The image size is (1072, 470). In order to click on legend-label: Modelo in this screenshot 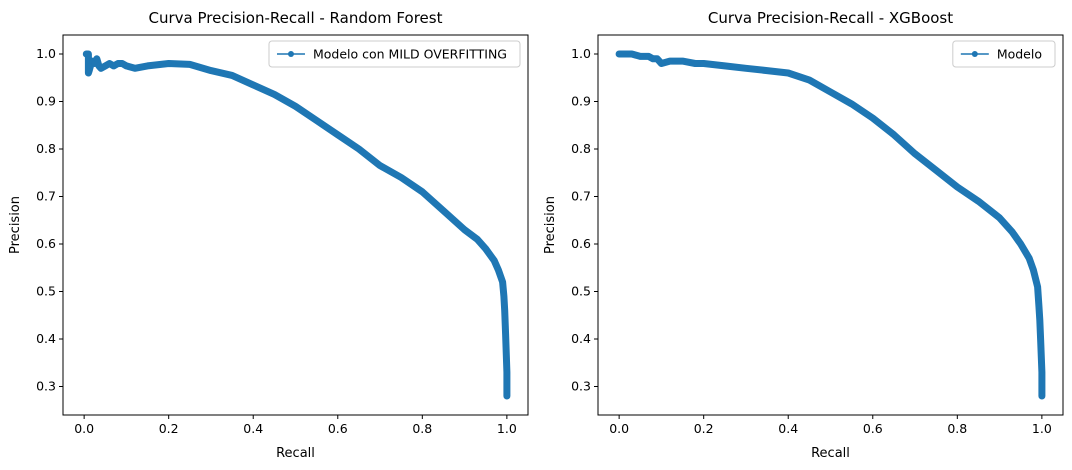, I will do `click(1019, 54)`.